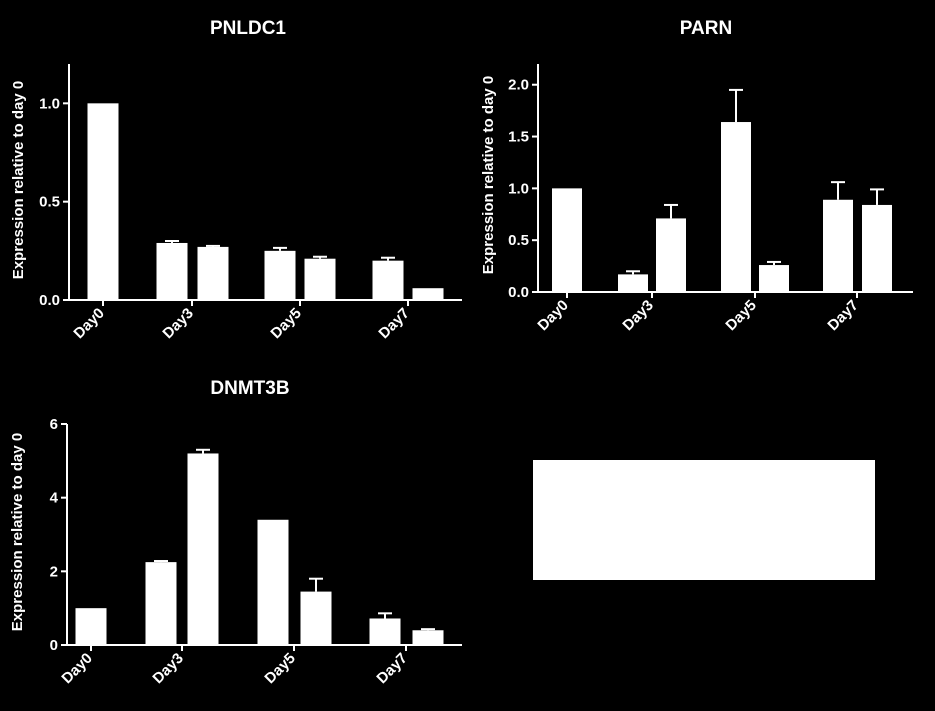  Describe the element at coordinates (54, 498) in the screenshot. I see `y-tick-label: 4` at that location.